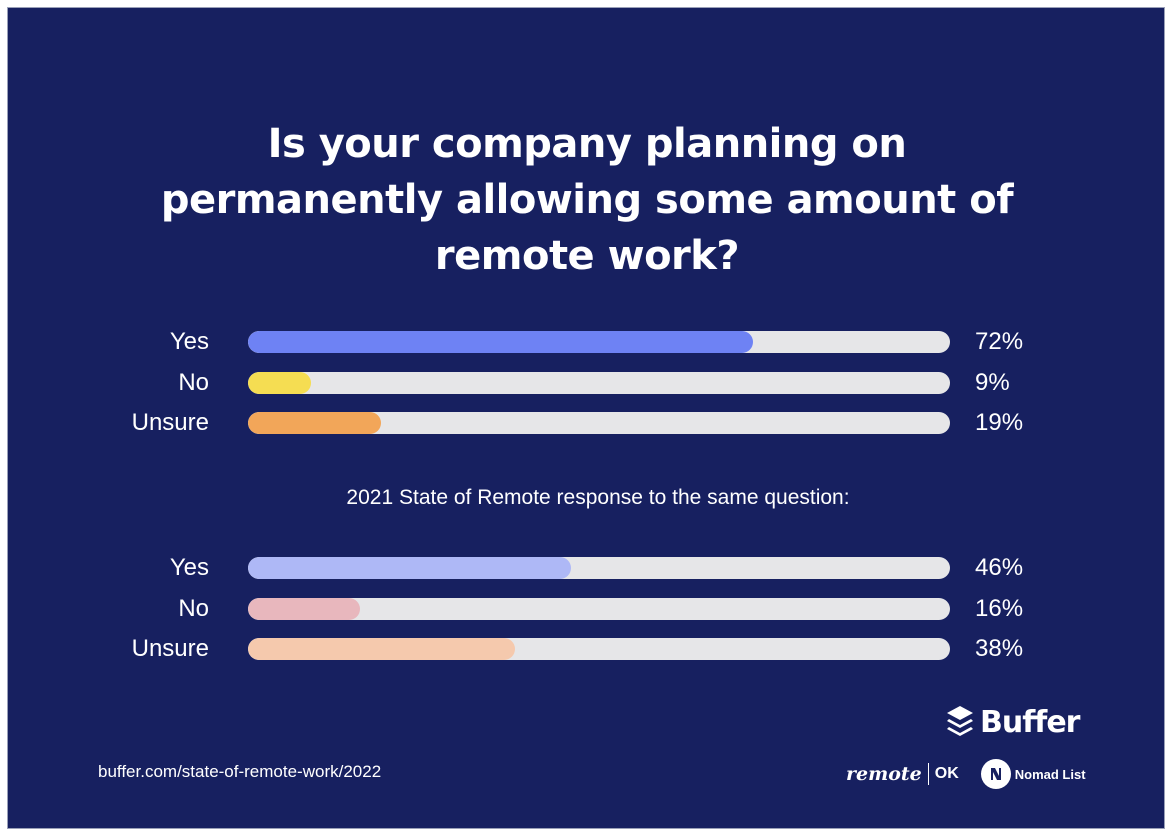  What do you see at coordinates (501, 342) in the screenshot?
I see `bar-yes-2022` at bounding box center [501, 342].